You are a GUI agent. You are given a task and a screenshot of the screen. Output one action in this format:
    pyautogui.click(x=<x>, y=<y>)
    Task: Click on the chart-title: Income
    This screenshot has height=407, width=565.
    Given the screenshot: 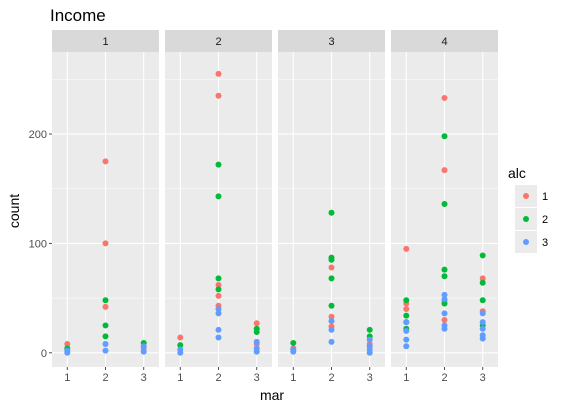 What is the action you would take?
    pyautogui.click(x=78, y=15)
    